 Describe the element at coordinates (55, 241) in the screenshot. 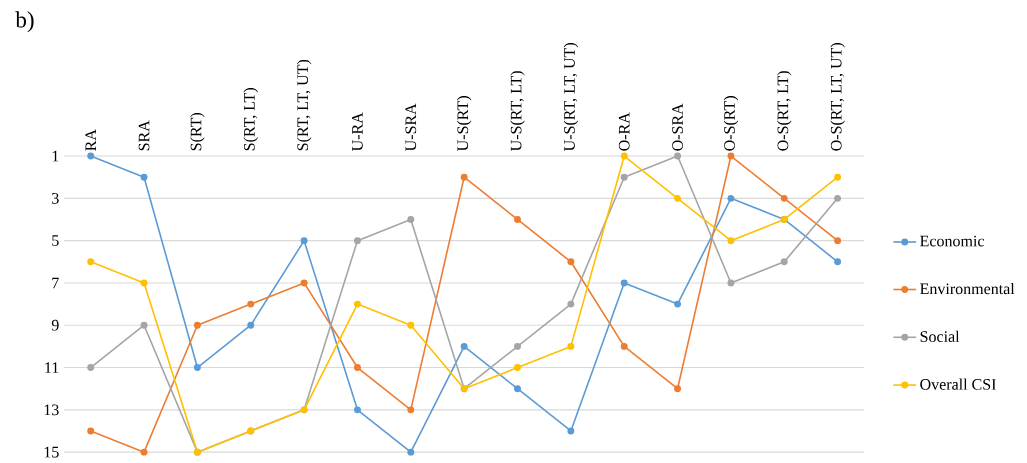

I see `y-tick-label: 5` at that location.